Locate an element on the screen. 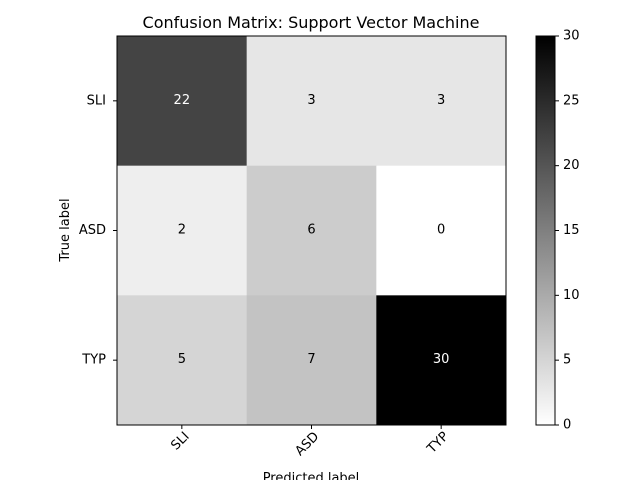 The image size is (640, 480). cell-value-label: 22 is located at coordinates (182, 100).